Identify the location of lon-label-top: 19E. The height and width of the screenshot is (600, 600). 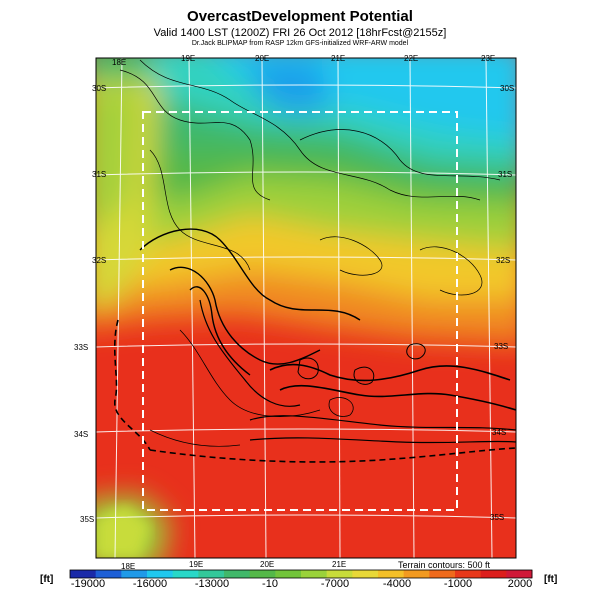
(188, 58).